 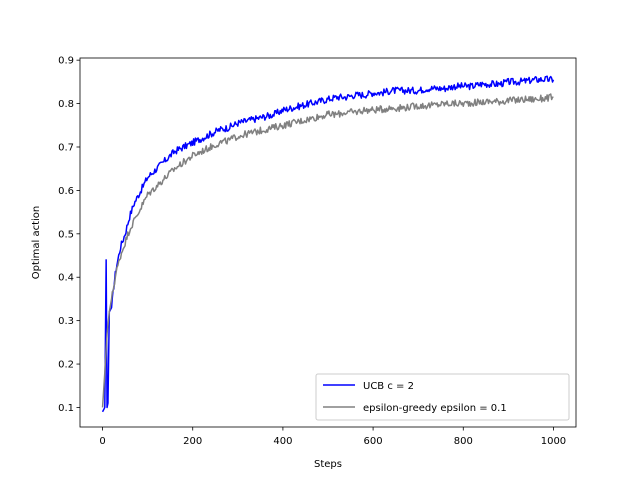 What do you see at coordinates (66, 191) in the screenshot?
I see `y-tick-label: 0.6` at bounding box center [66, 191].